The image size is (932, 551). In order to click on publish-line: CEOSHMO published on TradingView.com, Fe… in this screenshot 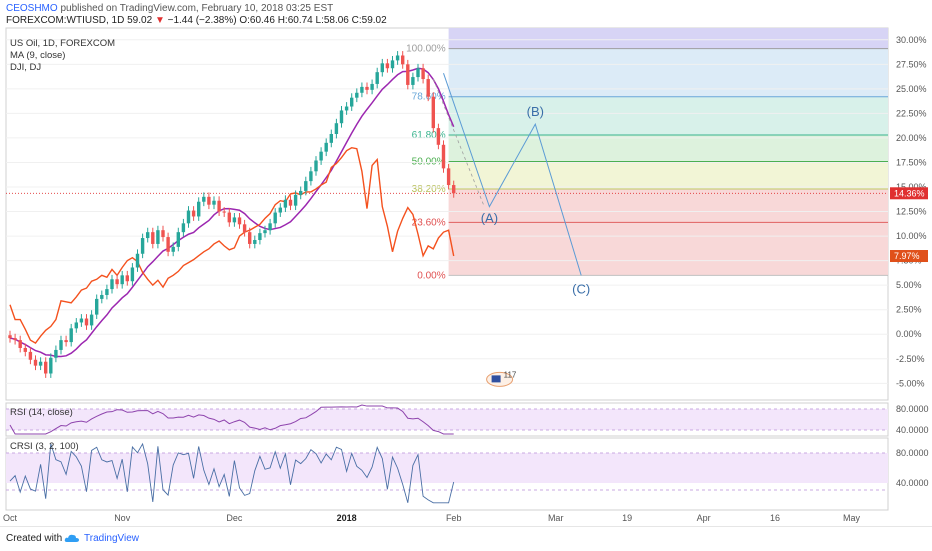, I will do `click(169, 8)`.